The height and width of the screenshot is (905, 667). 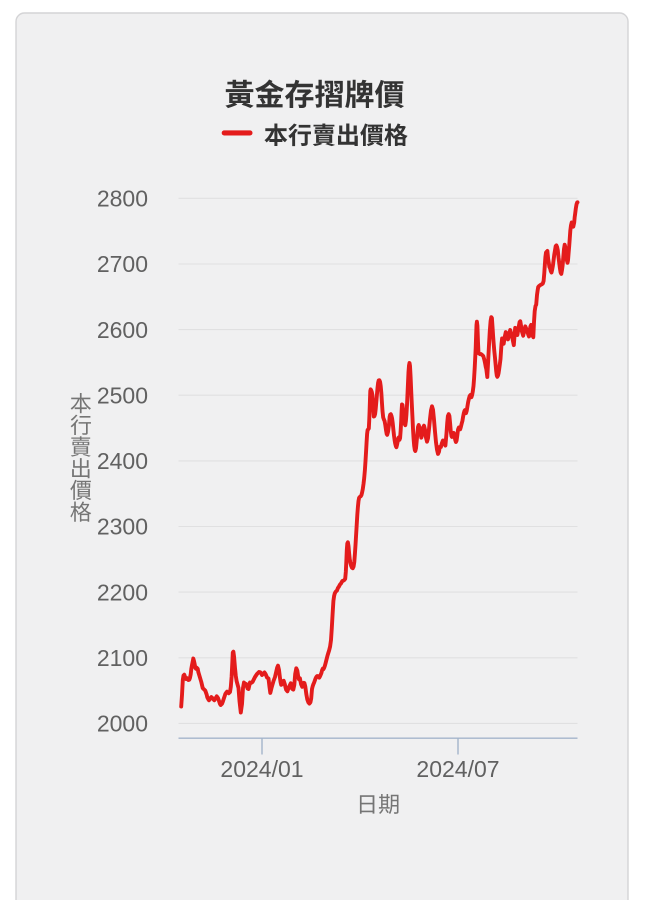 I want to click on svg-text: 2200, so click(x=122, y=592).